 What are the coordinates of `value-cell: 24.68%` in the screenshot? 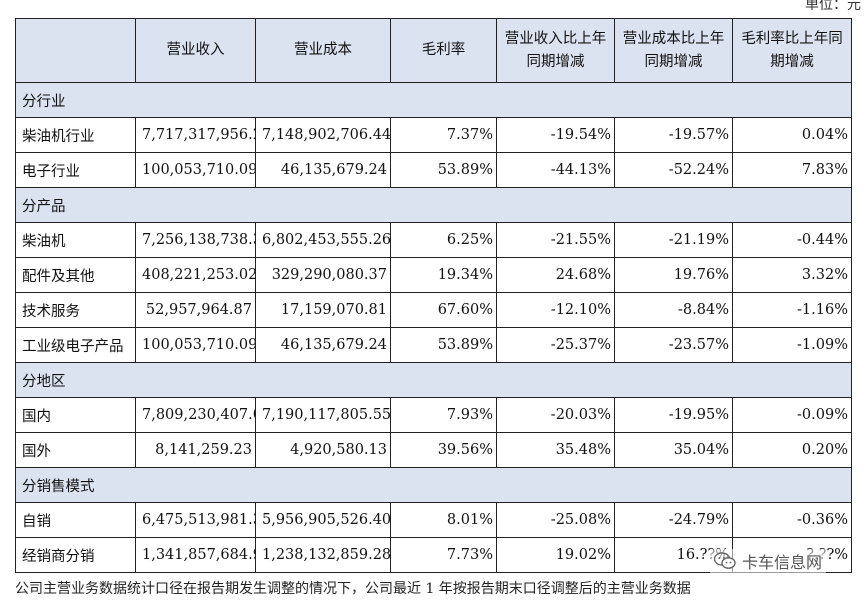 It's located at (555, 275).